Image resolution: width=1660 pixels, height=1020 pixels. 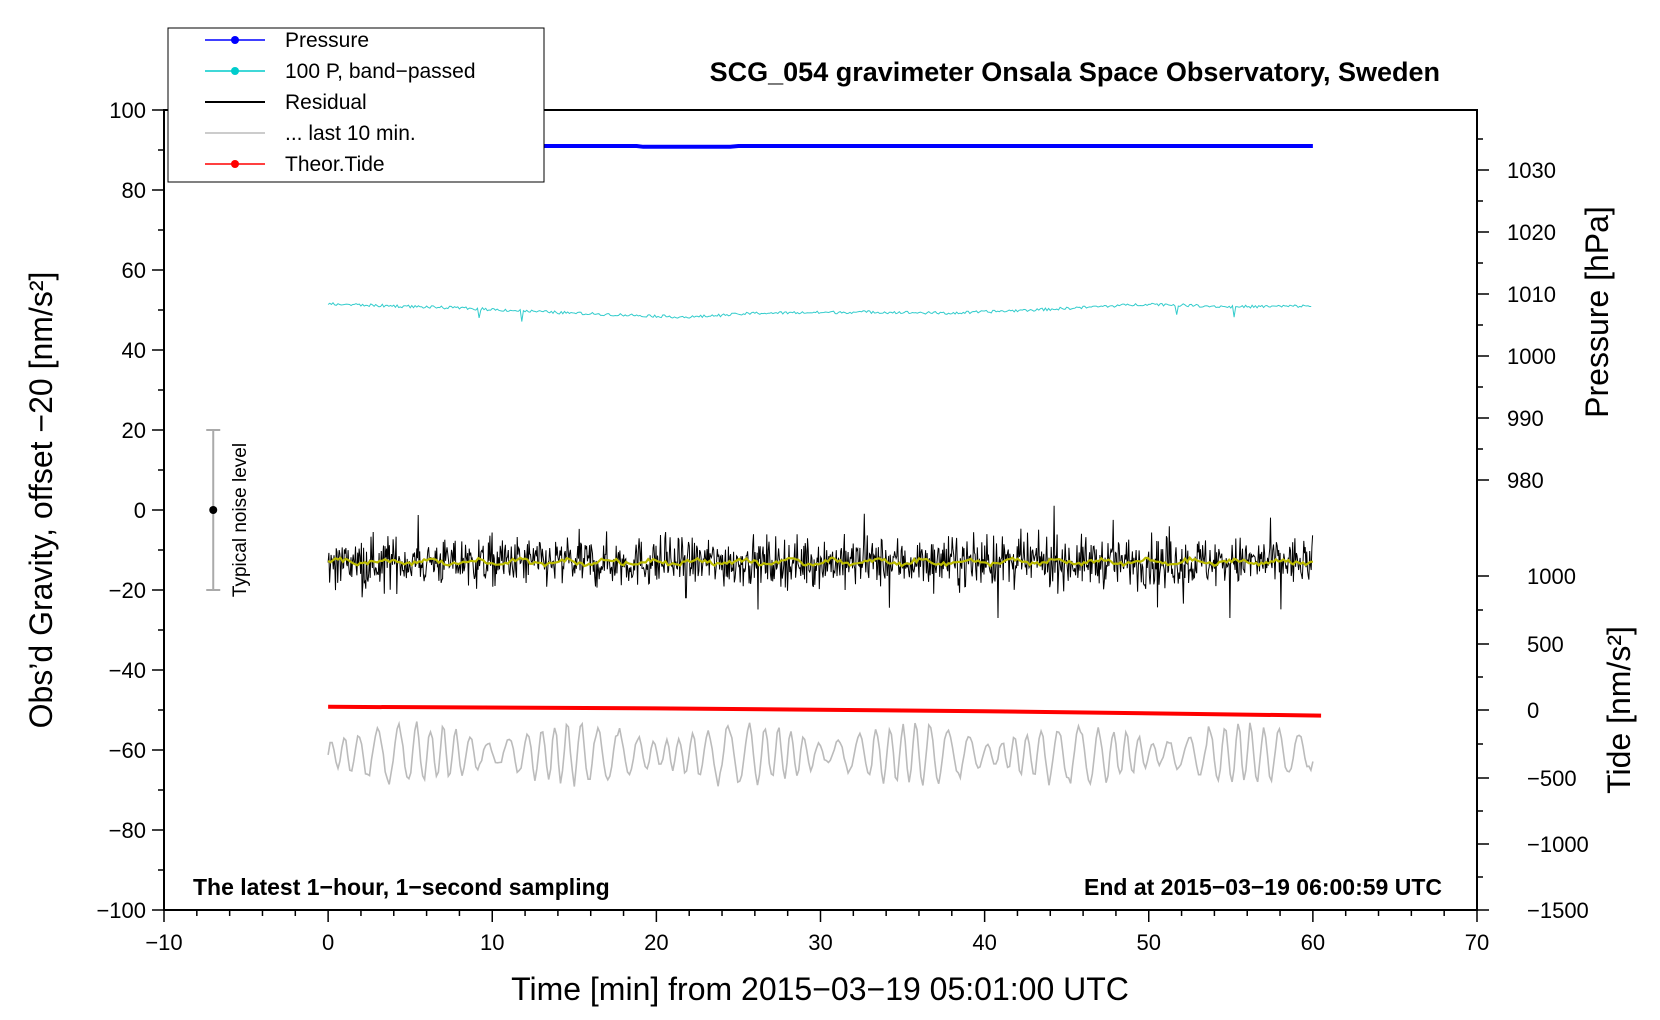 I want to click on pressure-tick-label: 980, so click(x=1525, y=480).